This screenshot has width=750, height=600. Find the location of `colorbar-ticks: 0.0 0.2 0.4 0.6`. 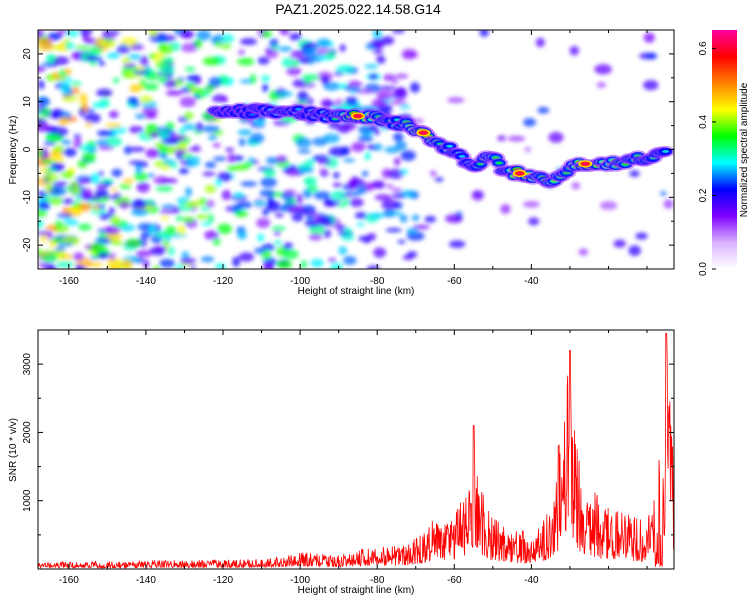

colorbar-ticks: 0.0 0.2 0.4 0.6 is located at coordinates (707, 158).